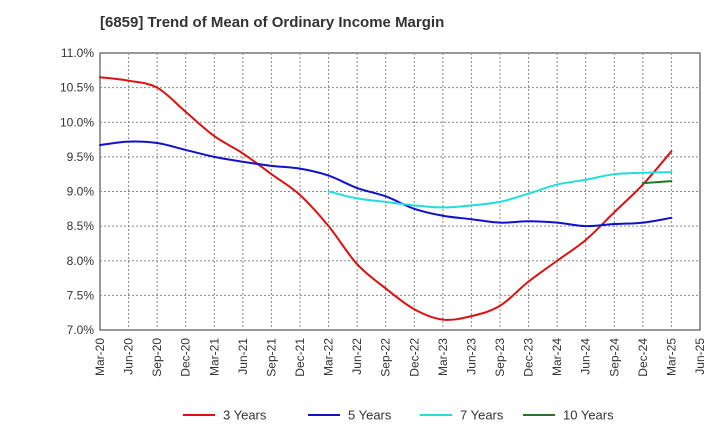 The width and height of the screenshot is (720, 440). Describe the element at coordinates (300, 357) in the screenshot. I see `x-tick-label: Dec-21` at that location.